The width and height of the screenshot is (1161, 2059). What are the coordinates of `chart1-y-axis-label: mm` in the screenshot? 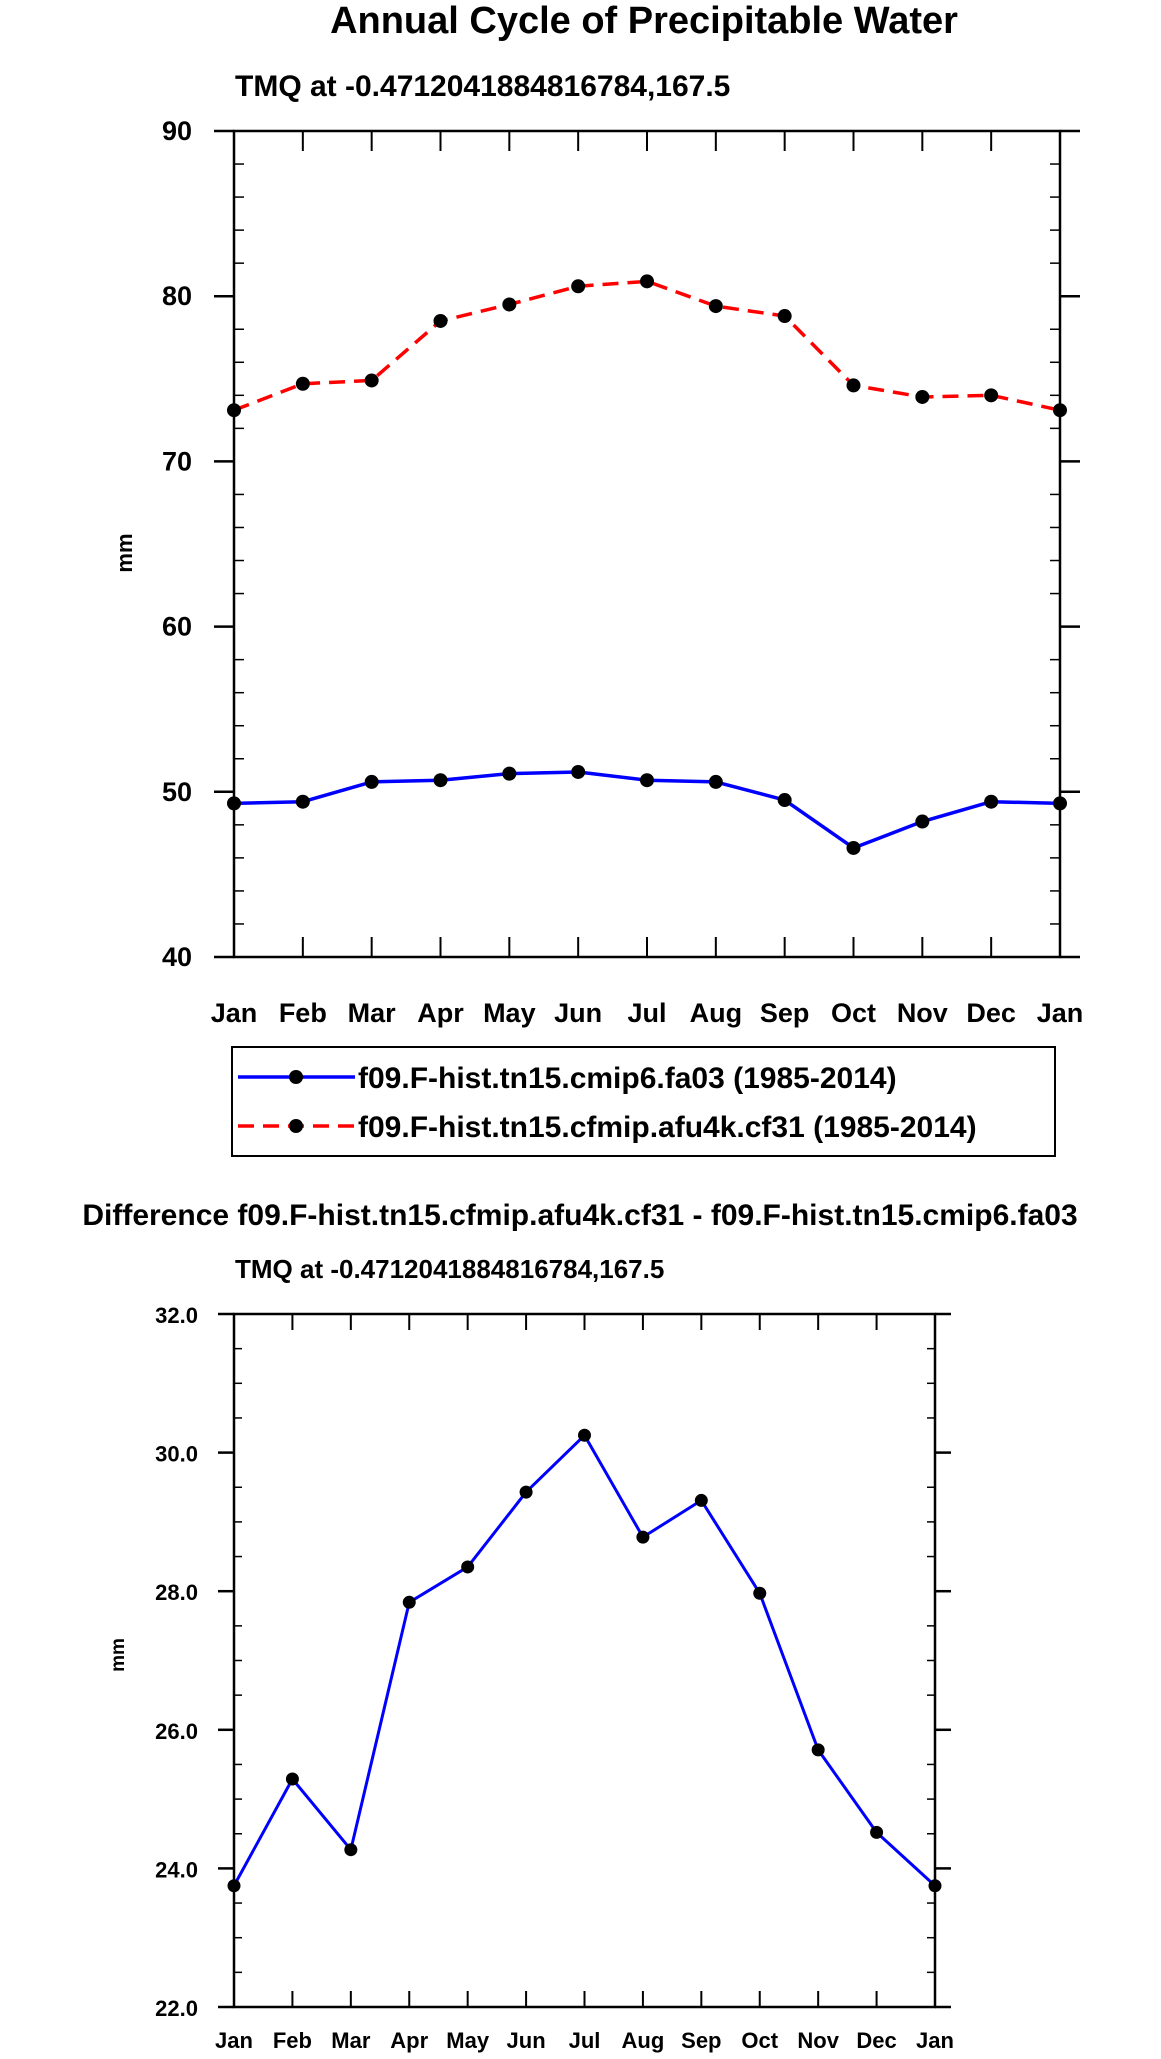 It's located at (124, 552).